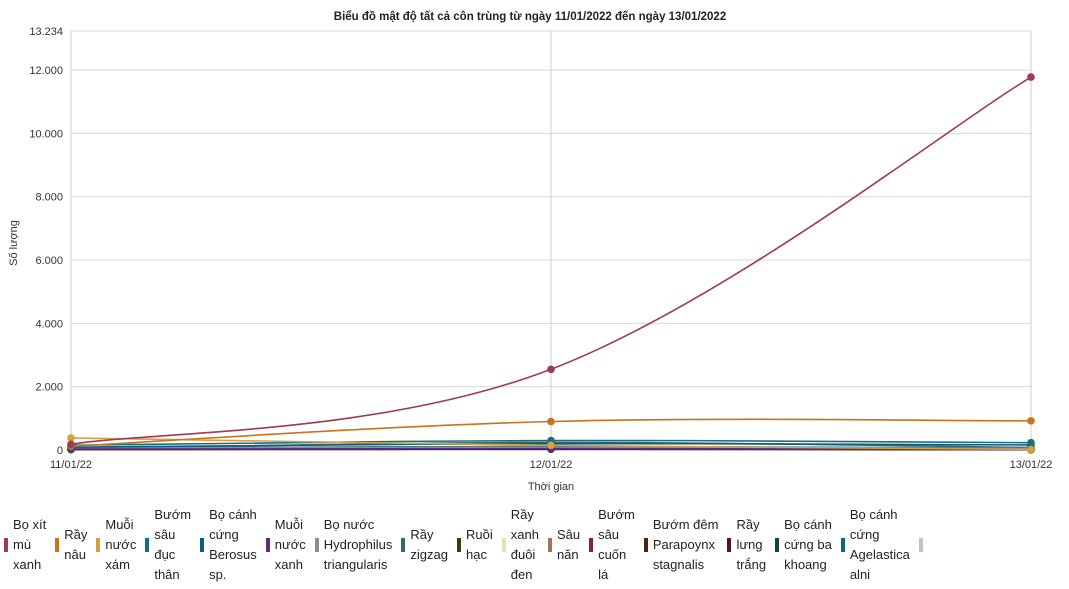  What do you see at coordinates (49, 261) in the screenshot?
I see `y-tick-label: 6.000` at bounding box center [49, 261].